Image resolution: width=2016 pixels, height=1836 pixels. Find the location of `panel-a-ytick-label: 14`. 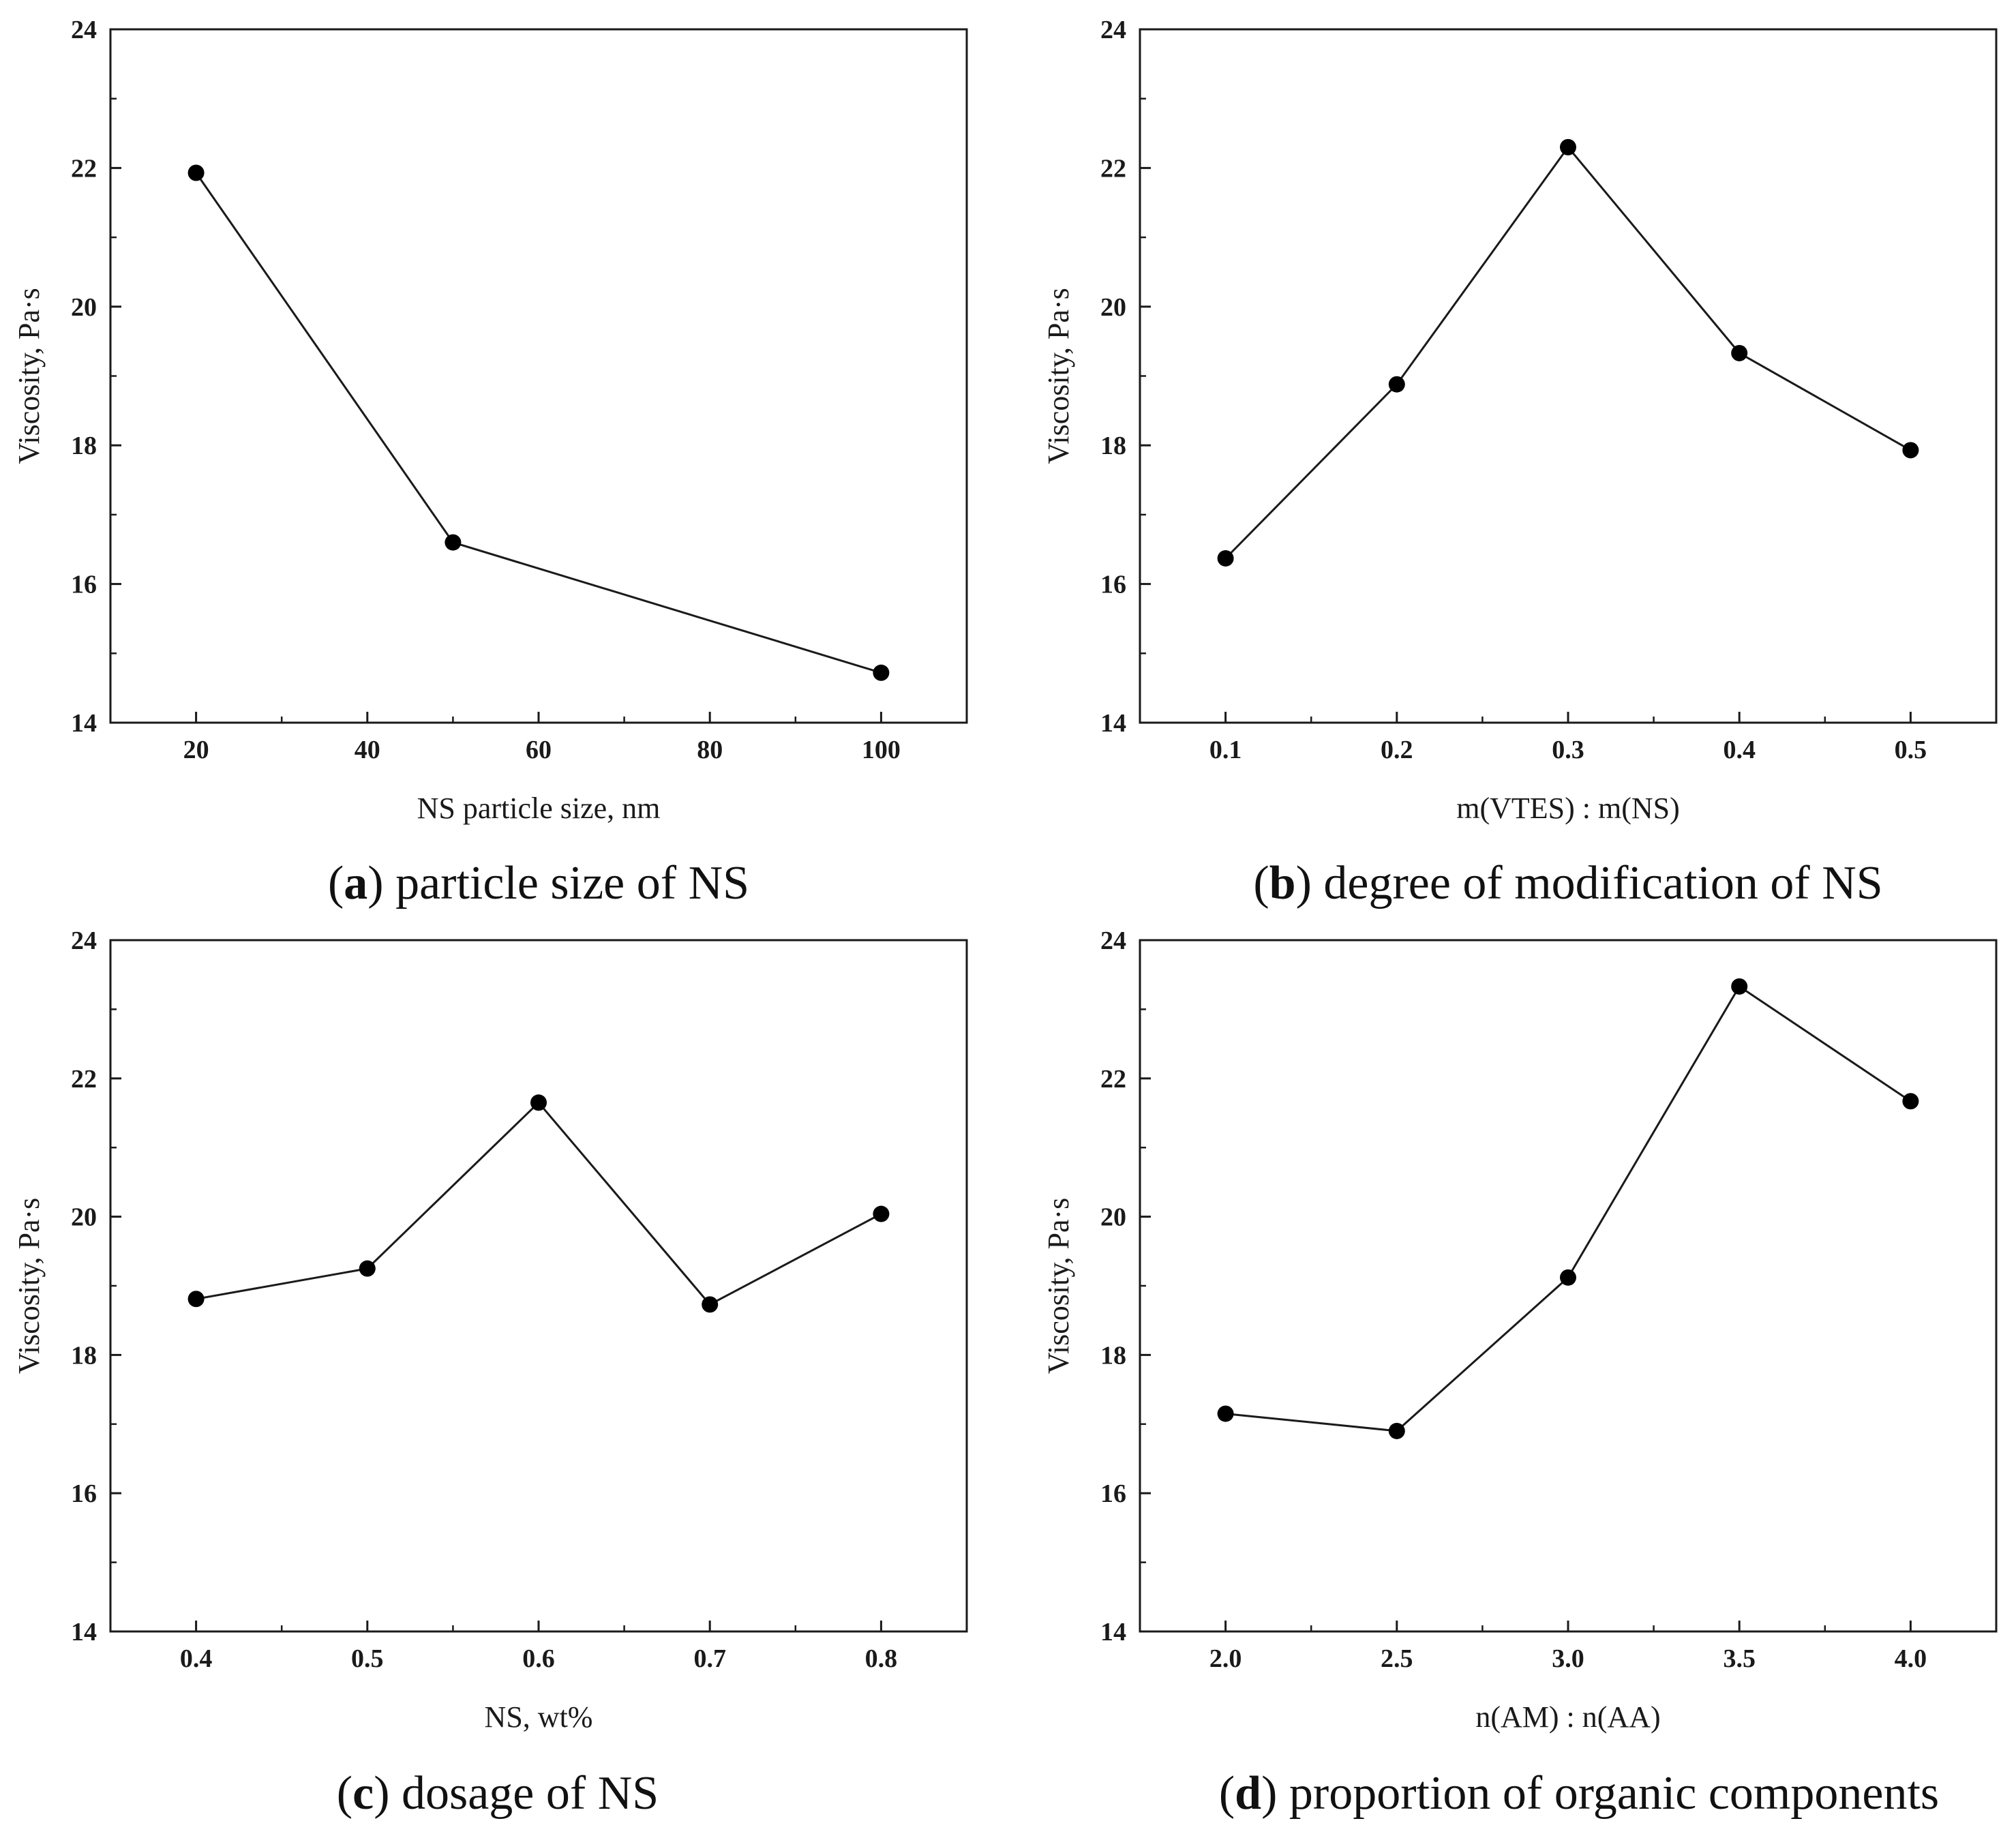

panel-a-ytick-label: 14 is located at coordinates (84, 723).